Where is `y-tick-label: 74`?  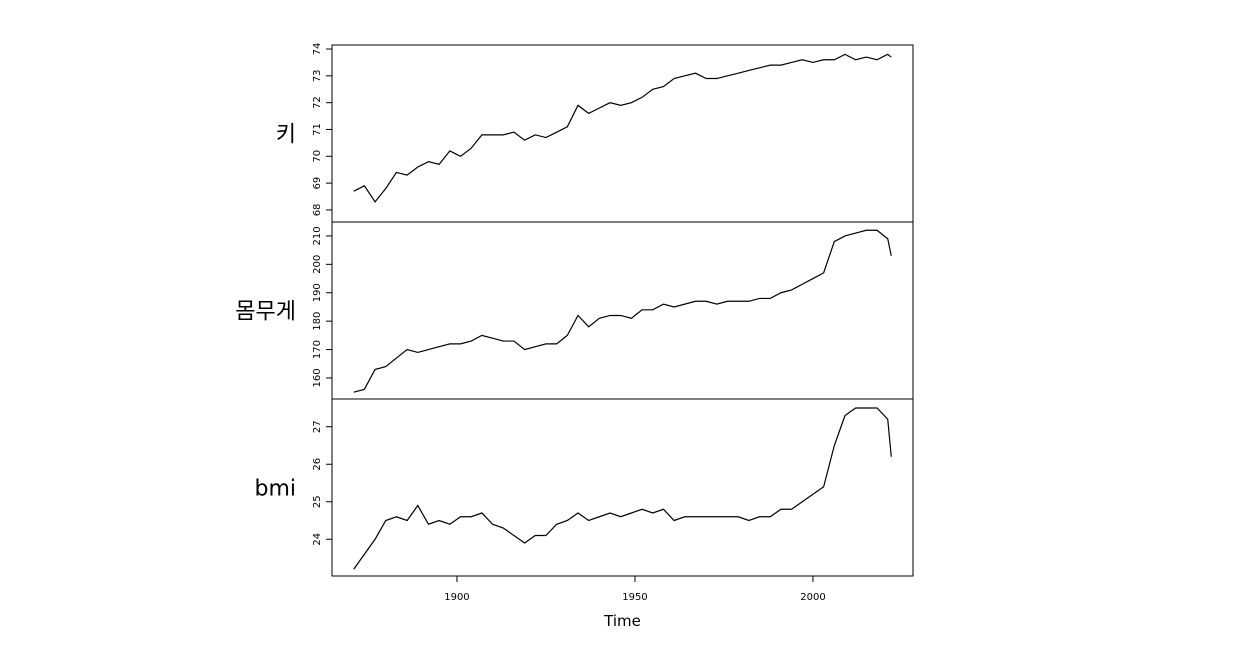
y-tick-label: 74 is located at coordinates (317, 49).